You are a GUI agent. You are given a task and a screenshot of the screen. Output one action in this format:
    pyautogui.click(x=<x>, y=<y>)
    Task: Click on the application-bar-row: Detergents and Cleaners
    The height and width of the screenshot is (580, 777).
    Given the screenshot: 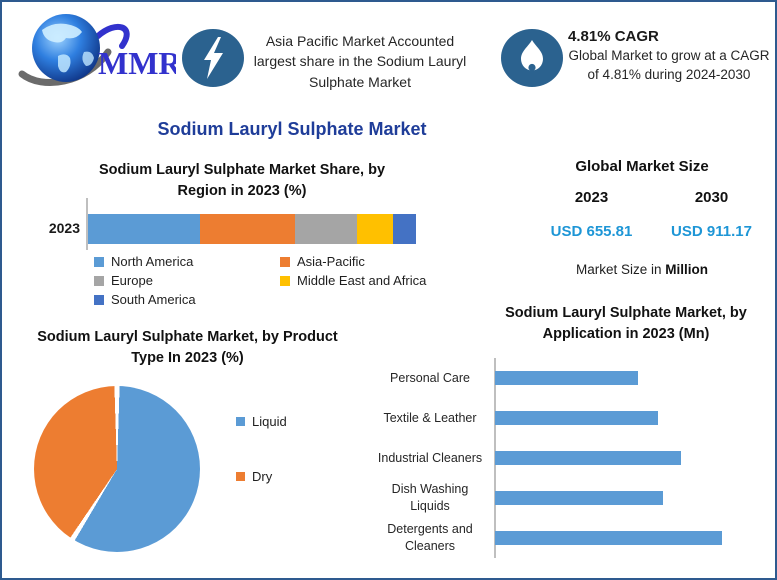 What is the action you would take?
    pyautogui.click(x=548, y=538)
    